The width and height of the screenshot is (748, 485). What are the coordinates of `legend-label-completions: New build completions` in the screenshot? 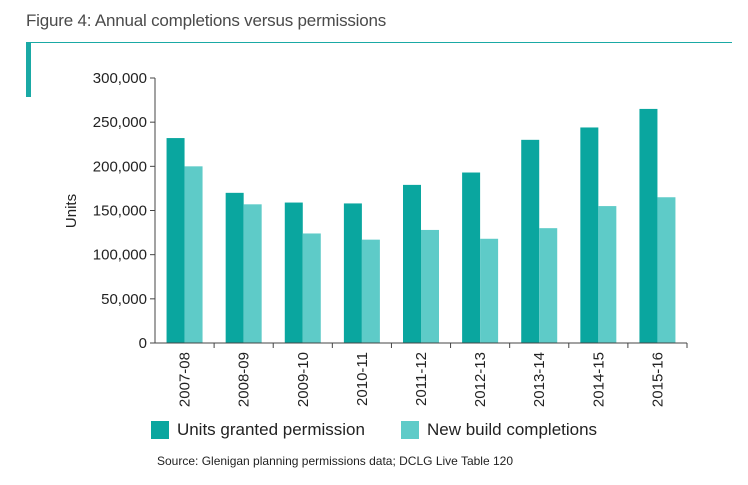 It's located at (512, 429).